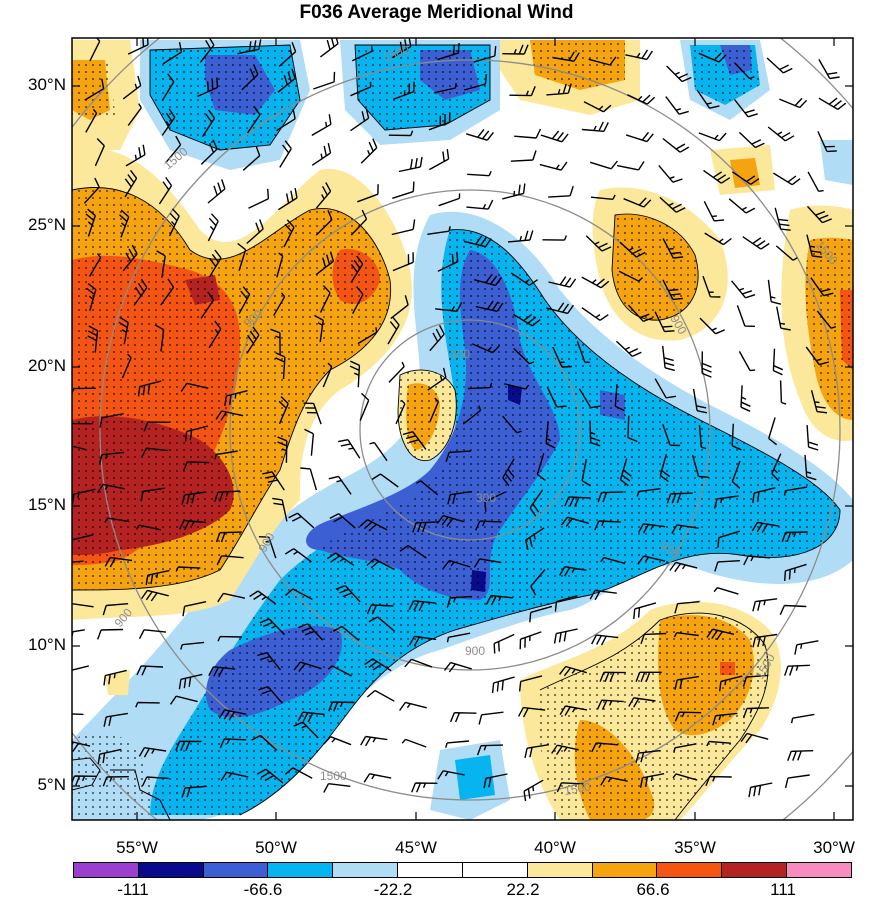 Image resolution: width=873 pixels, height=900 pixels. What do you see at coordinates (333, 776) in the screenshot?
I see `contour-label: 1500` at bounding box center [333, 776].